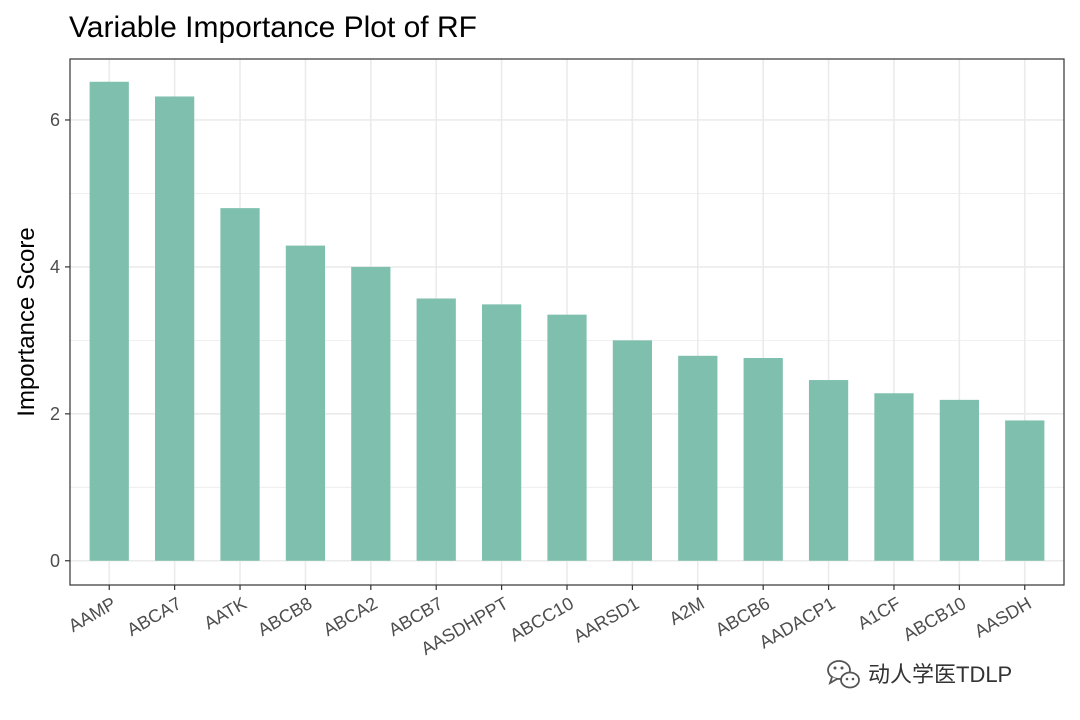 The image size is (1080, 720). Describe the element at coordinates (1003, 617) in the screenshot. I see `x-tick-label: AASDH` at that location.